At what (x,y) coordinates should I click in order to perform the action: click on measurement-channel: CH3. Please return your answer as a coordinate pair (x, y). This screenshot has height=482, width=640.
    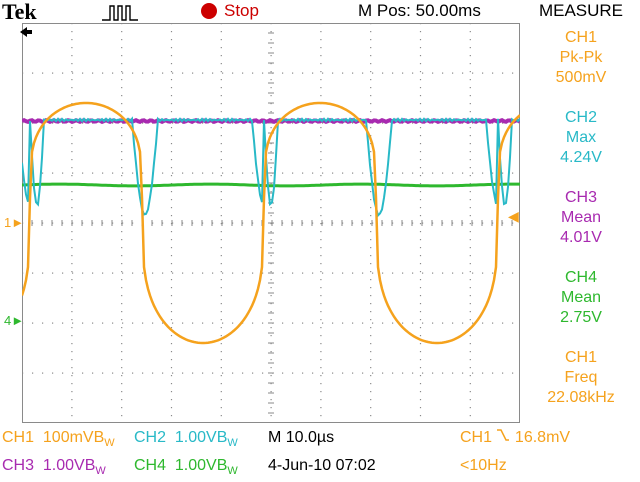
    Looking at the image, I should click on (580, 197).